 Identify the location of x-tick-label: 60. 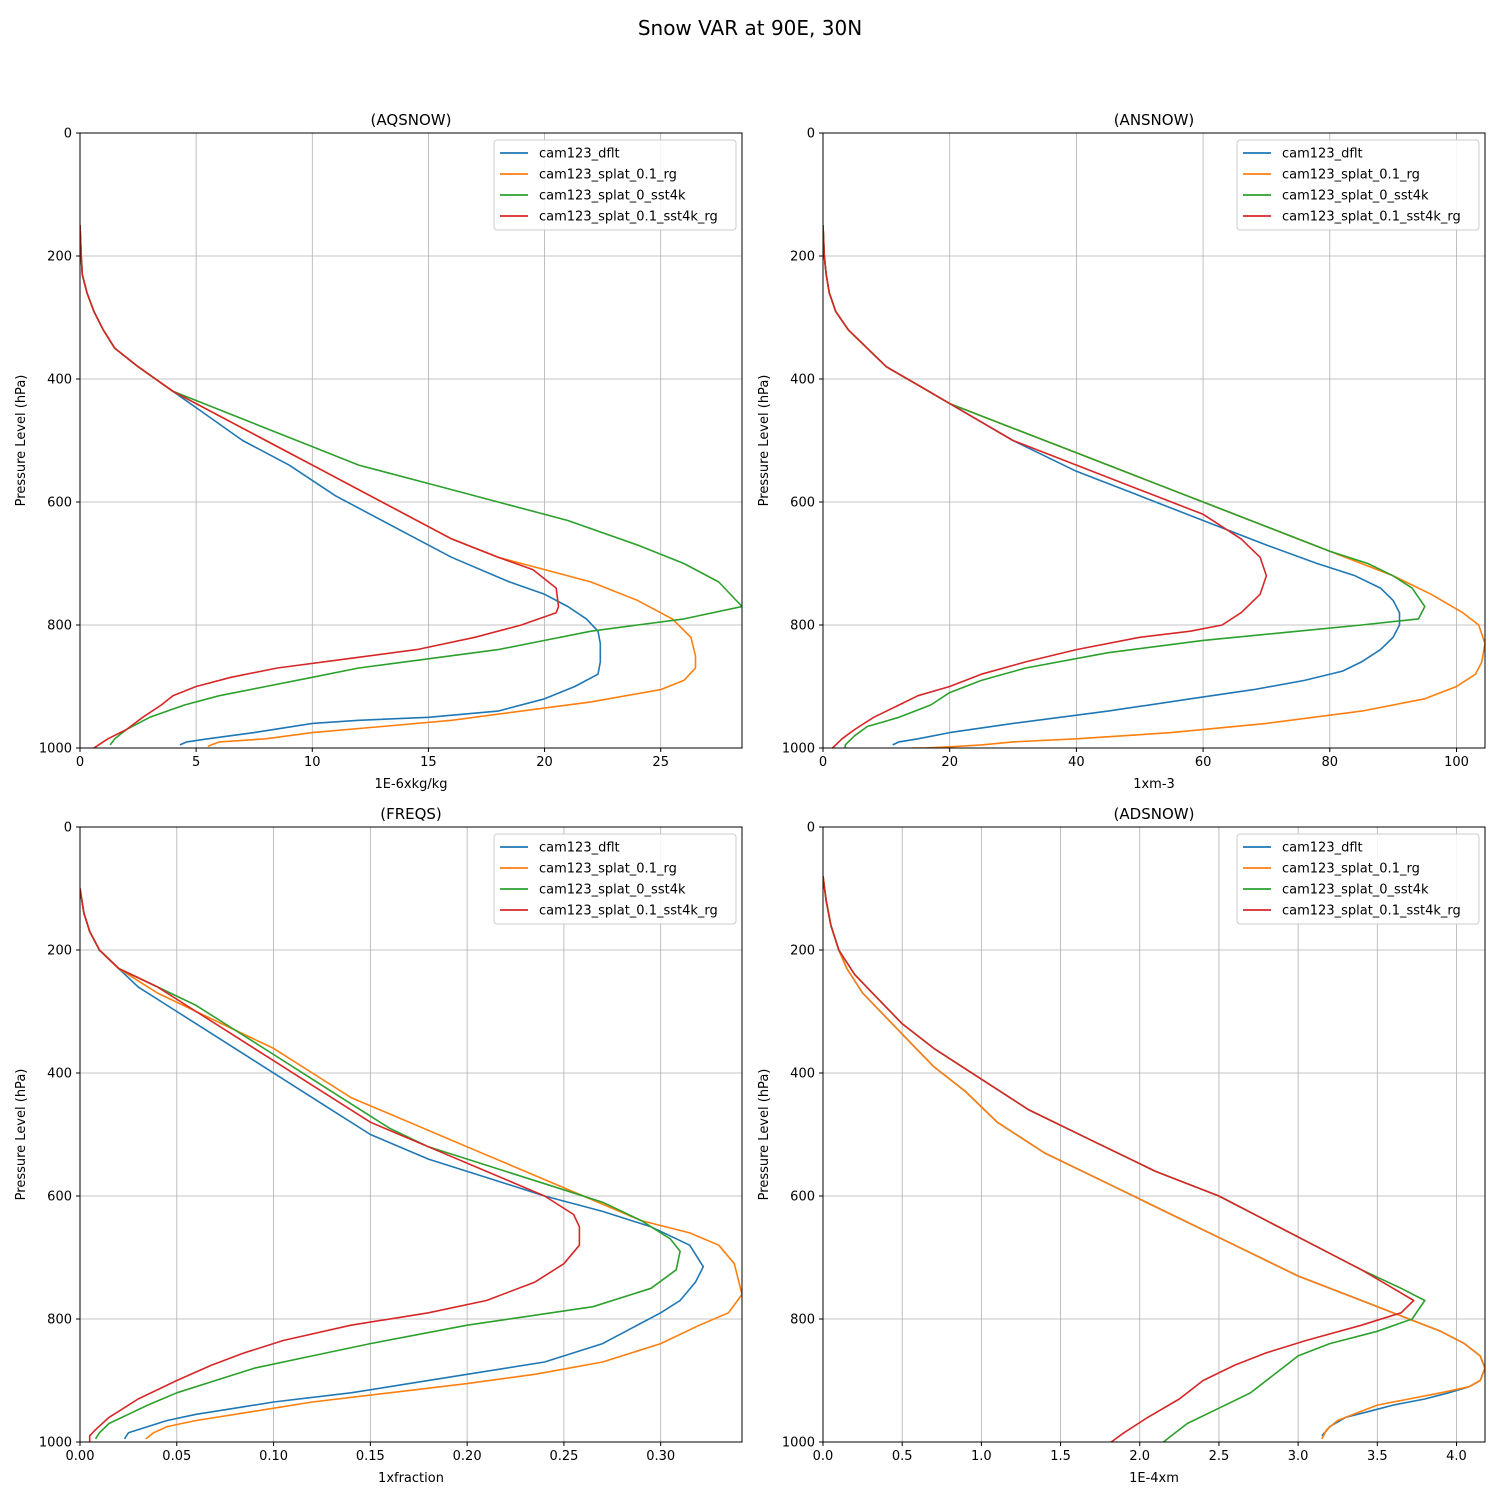
(1203, 762).